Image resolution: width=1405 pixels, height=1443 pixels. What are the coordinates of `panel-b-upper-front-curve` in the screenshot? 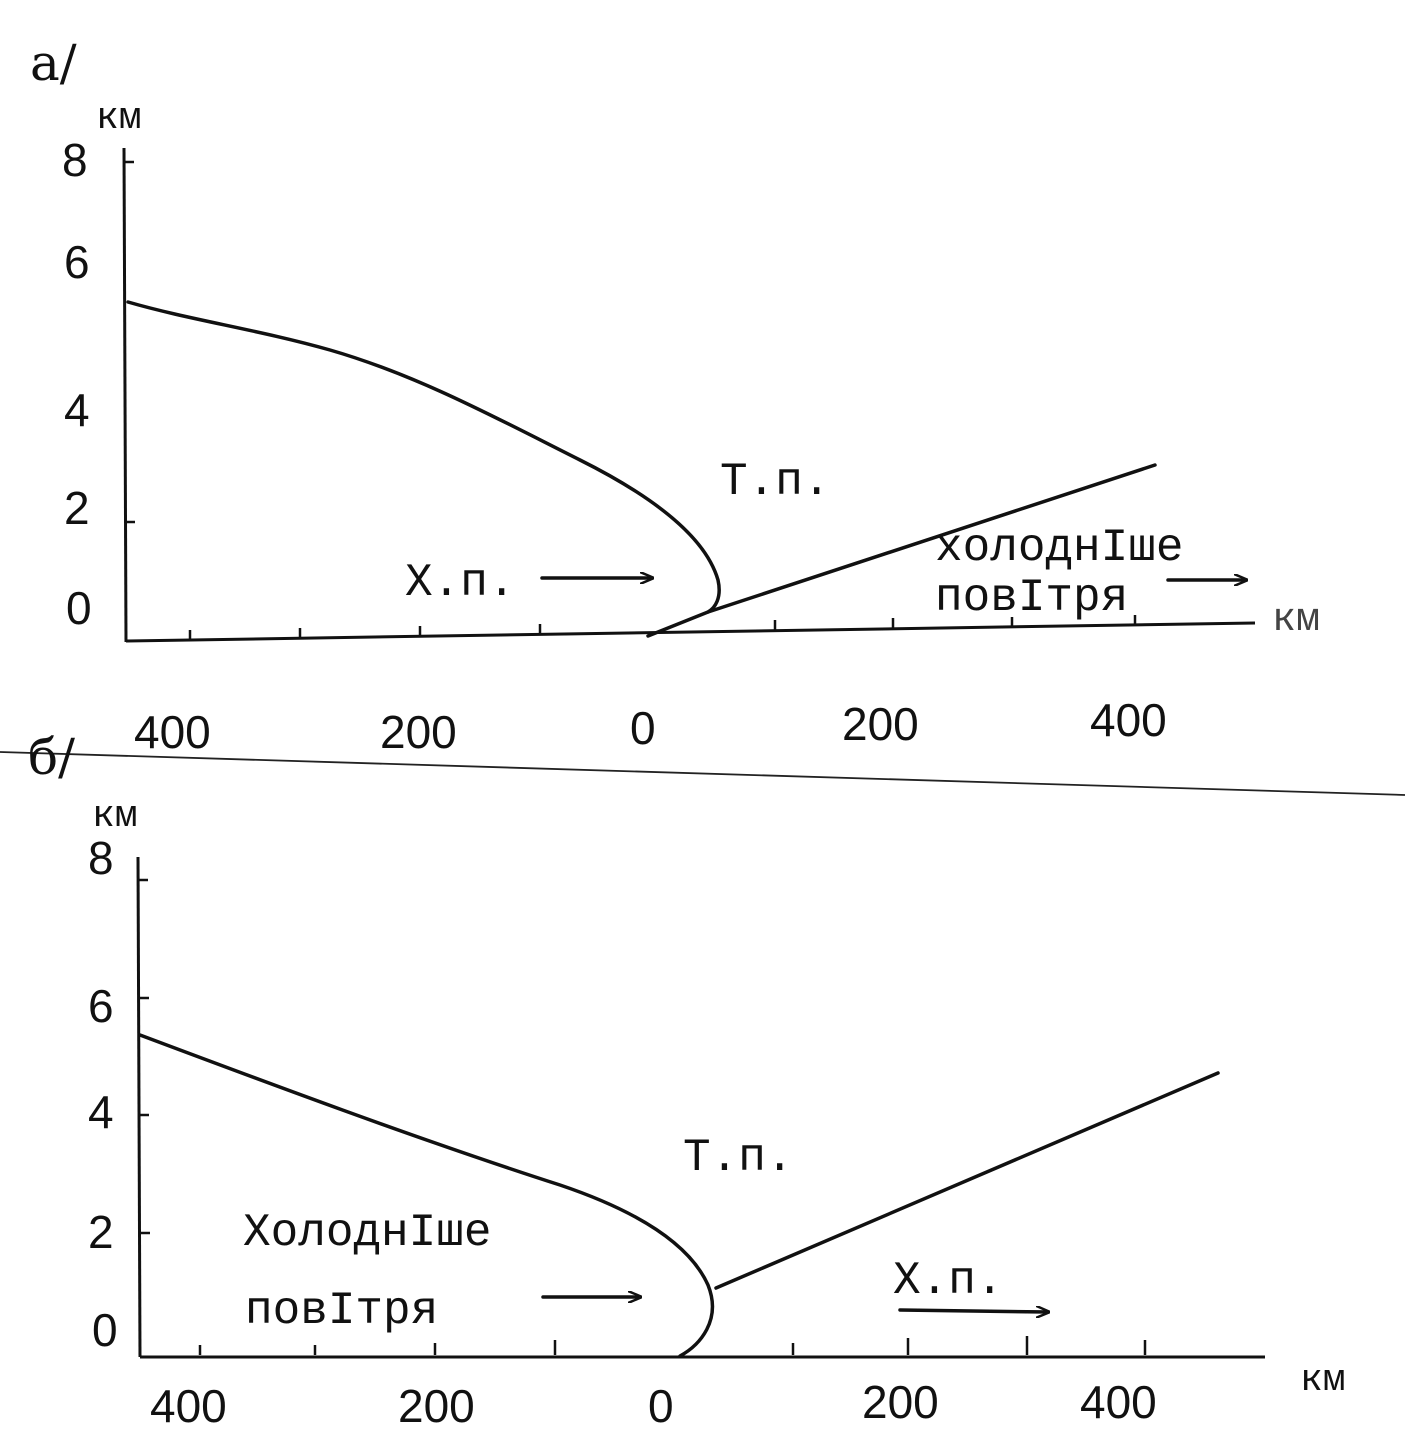 It's located at (426, 1195).